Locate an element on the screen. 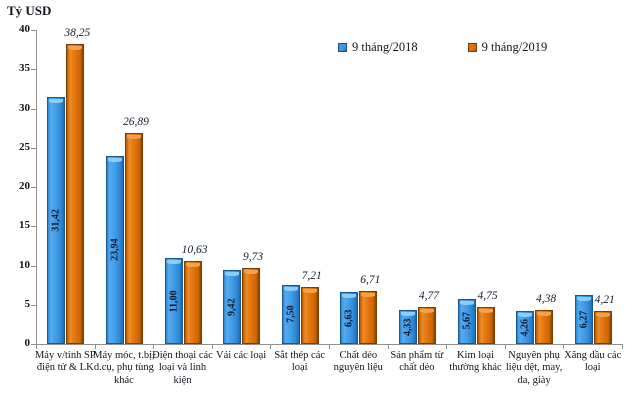  bar-2018: 5,67 is located at coordinates (466, 321).